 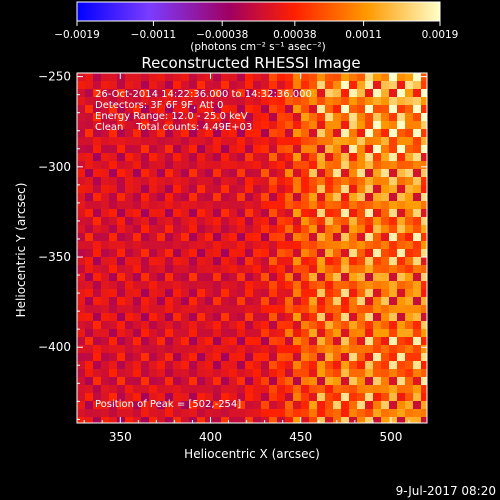 I want to click on y-tick-label: −400, so click(x=54, y=347).